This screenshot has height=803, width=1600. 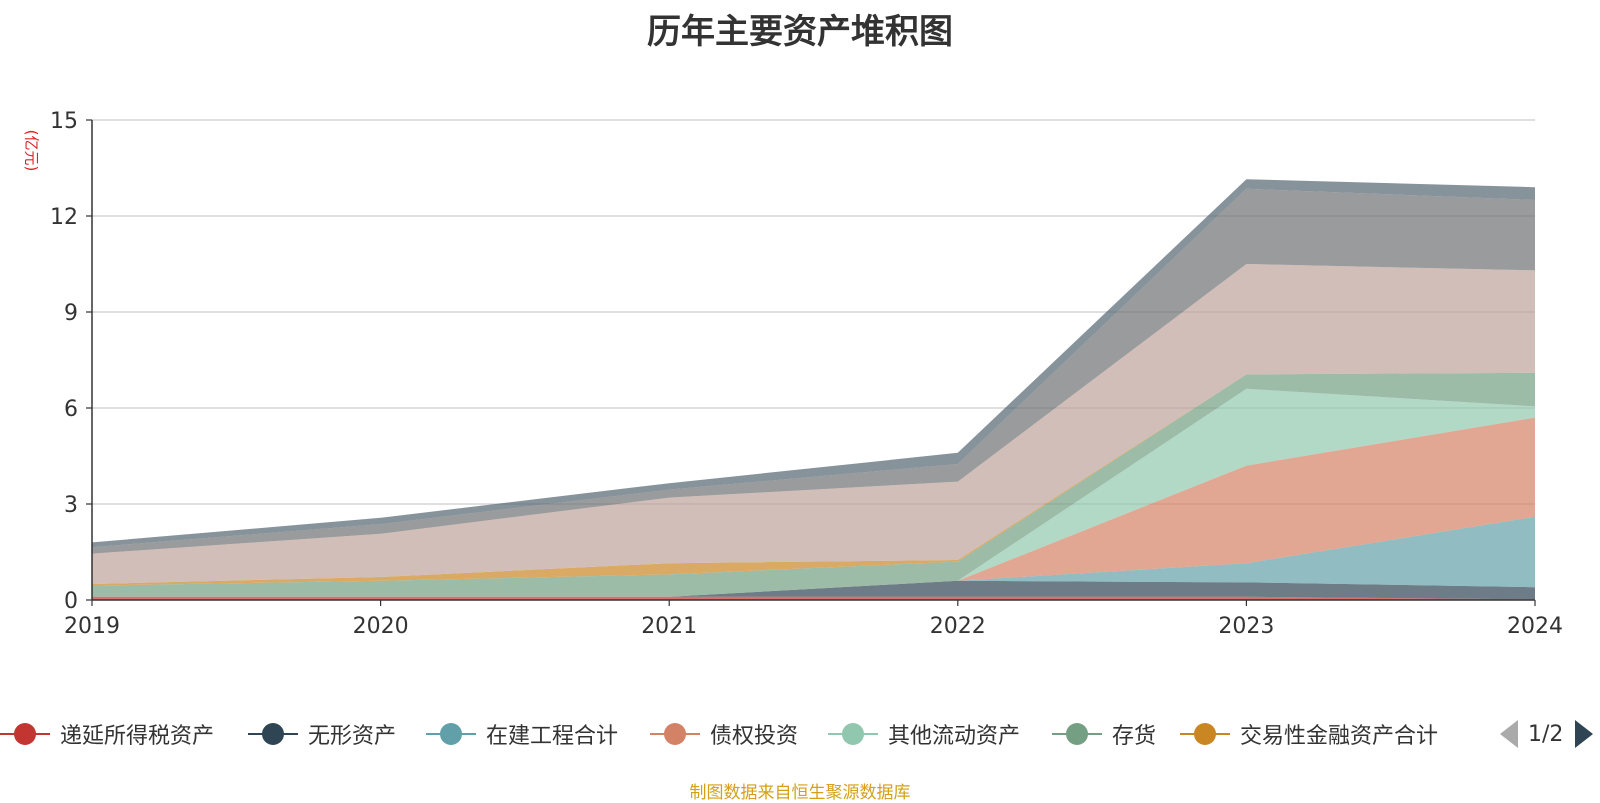 What do you see at coordinates (352, 736) in the screenshot?
I see `legend-label: 无形资产` at bounding box center [352, 736].